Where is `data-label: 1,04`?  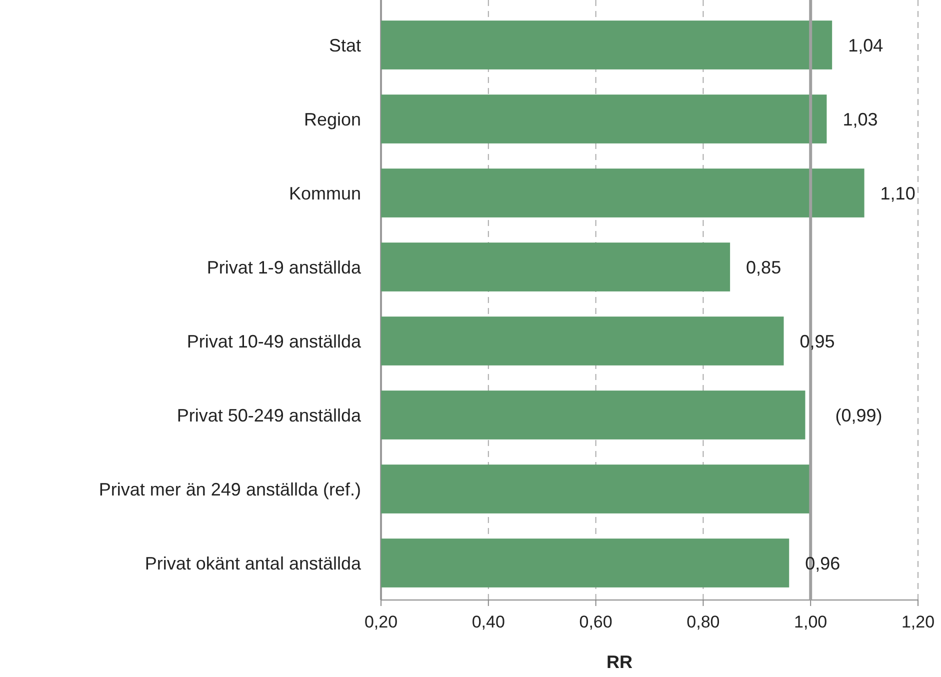 data-label: 1,04 is located at coordinates (866, 45).